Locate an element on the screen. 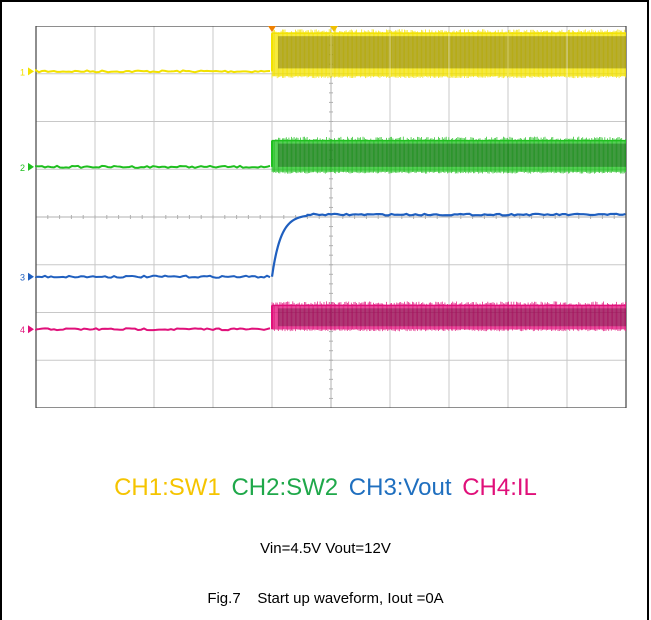 Image resolution: width=651 pixels, height=620 pixels. trace-ch4-il is located at coordinates (330, 316).